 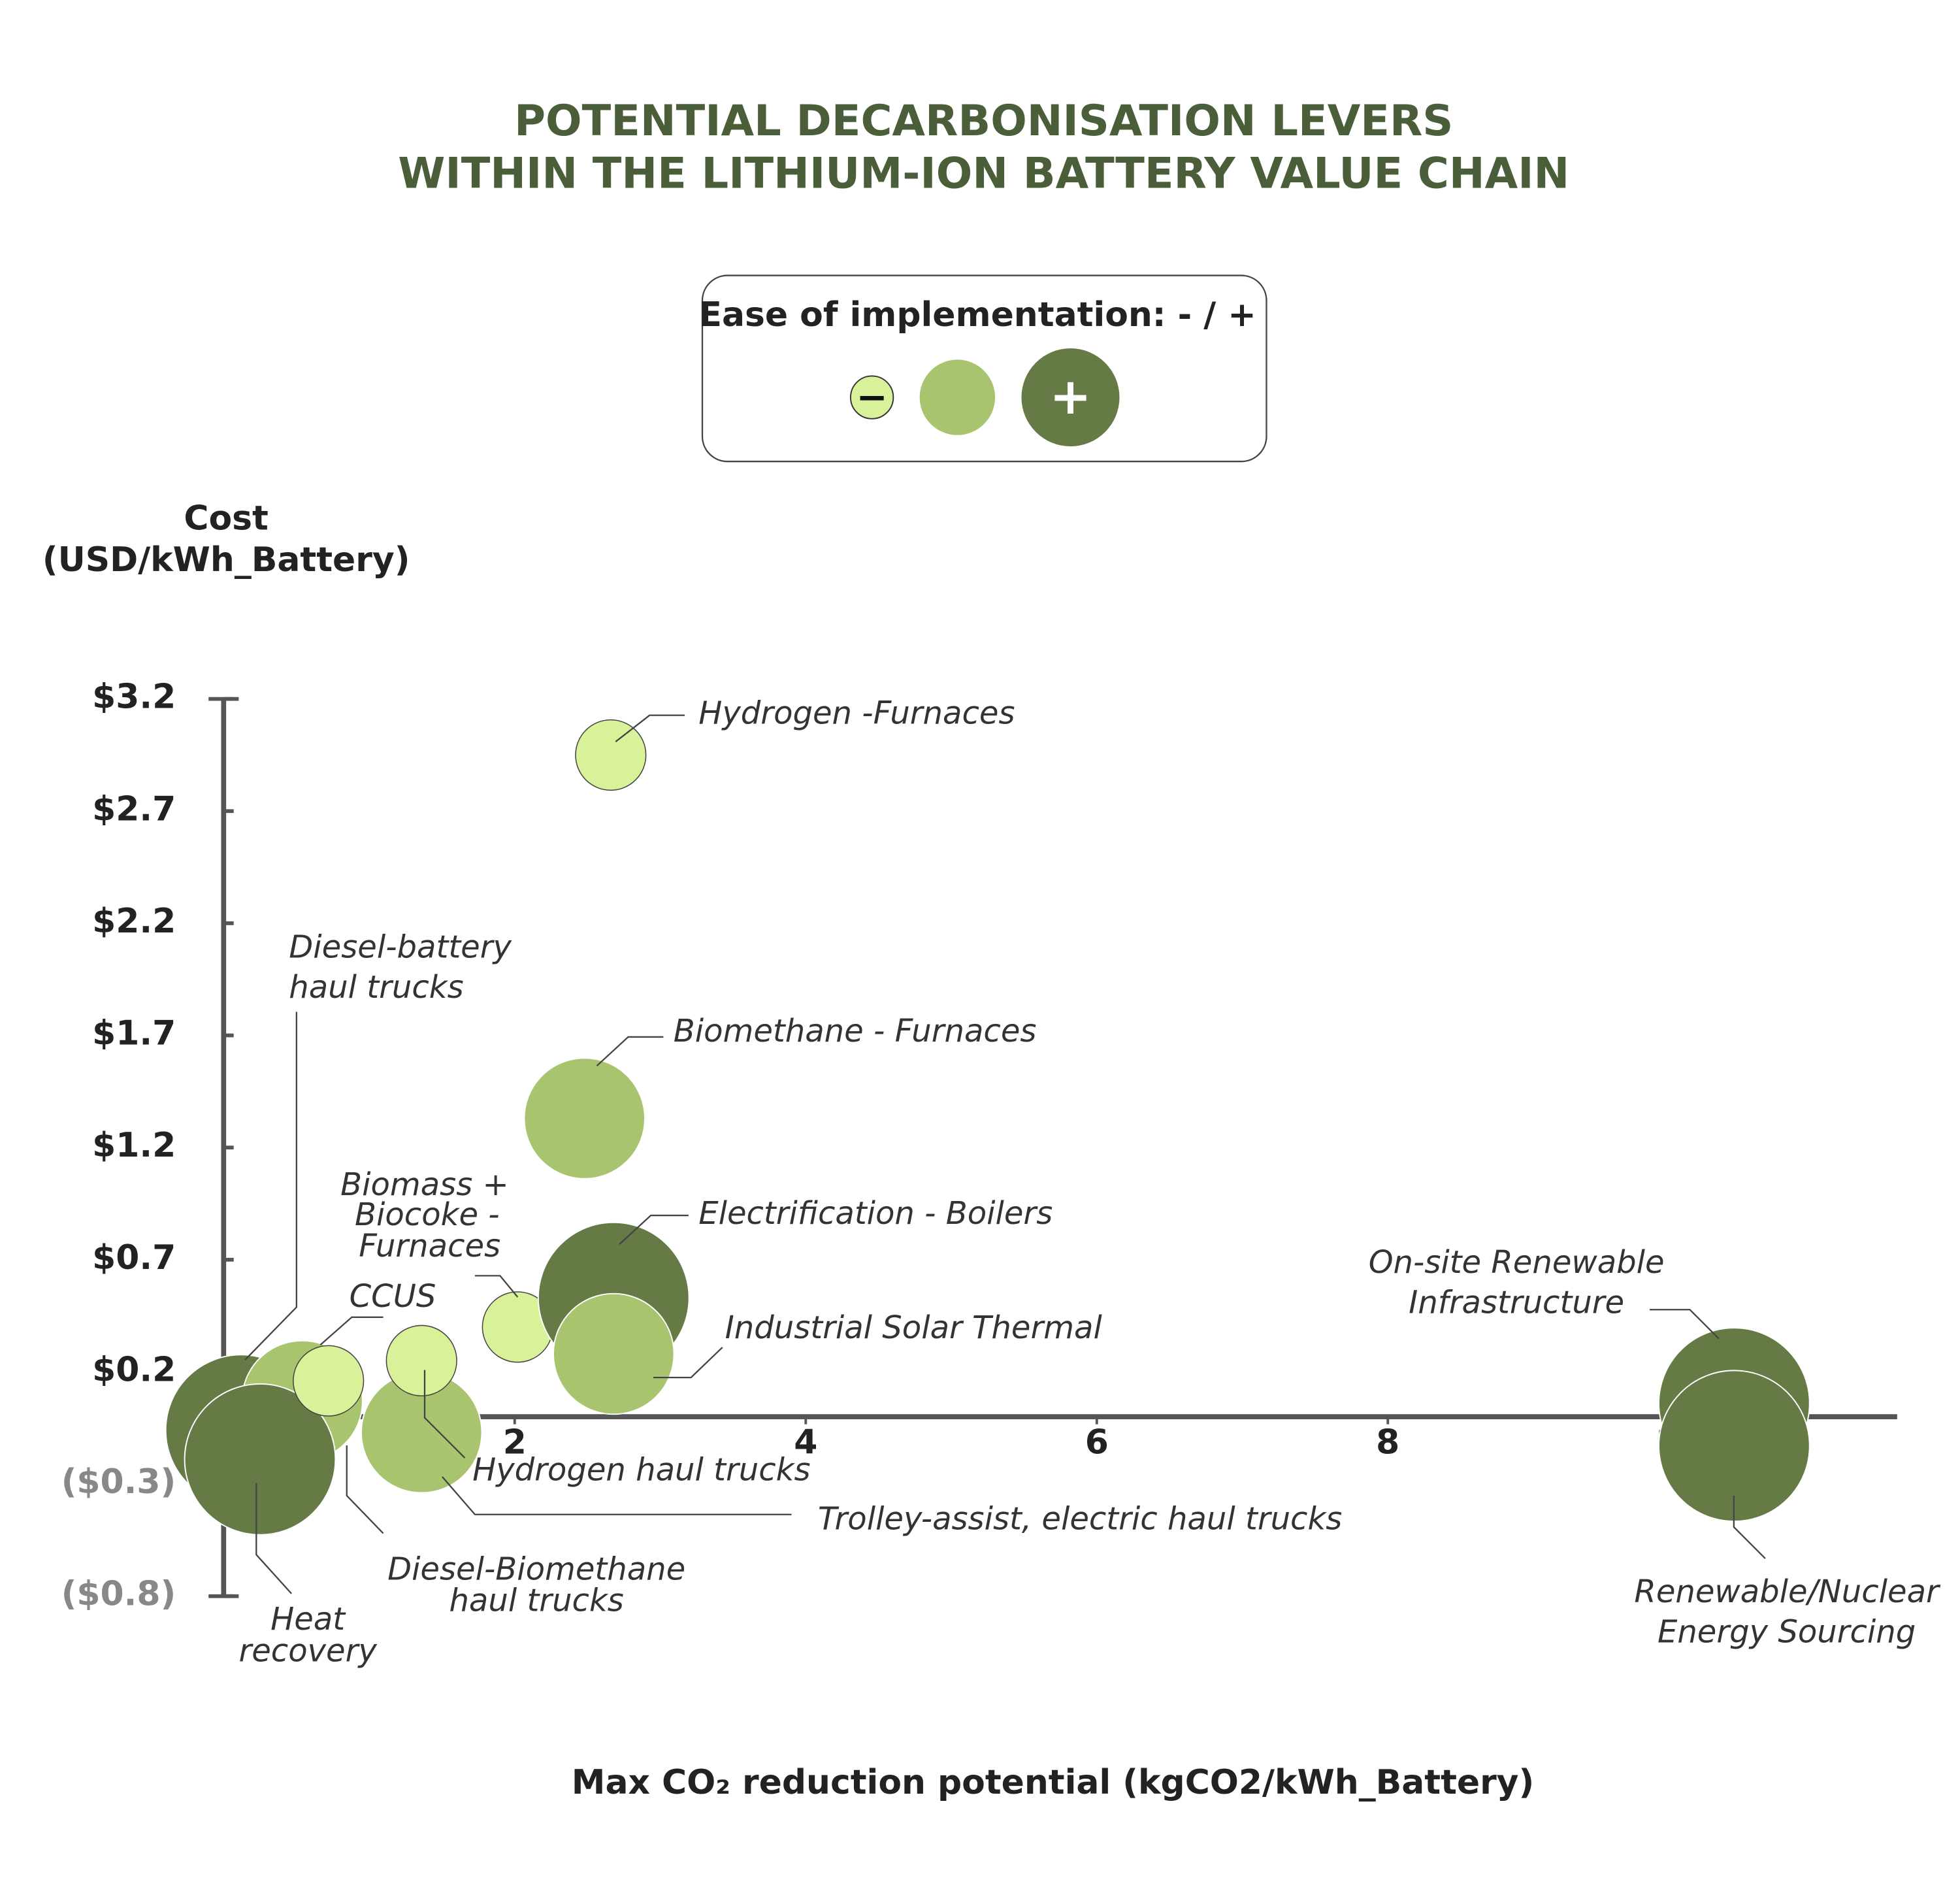 What do you see at coordinates (1787, 1591) in the screenshot?
I see `bubble-label: Renewable/Nuclear` at bounding box center [1787, 1591].